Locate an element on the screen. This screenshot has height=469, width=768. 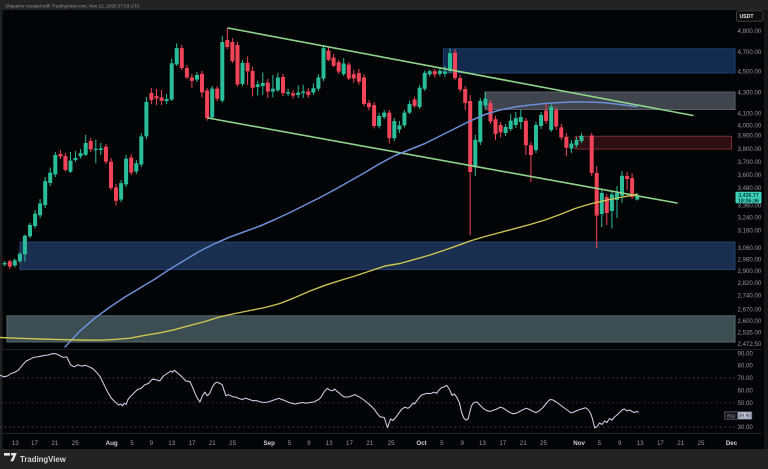
svg-text: 2,600.00 is located at coordinates (750, 321).